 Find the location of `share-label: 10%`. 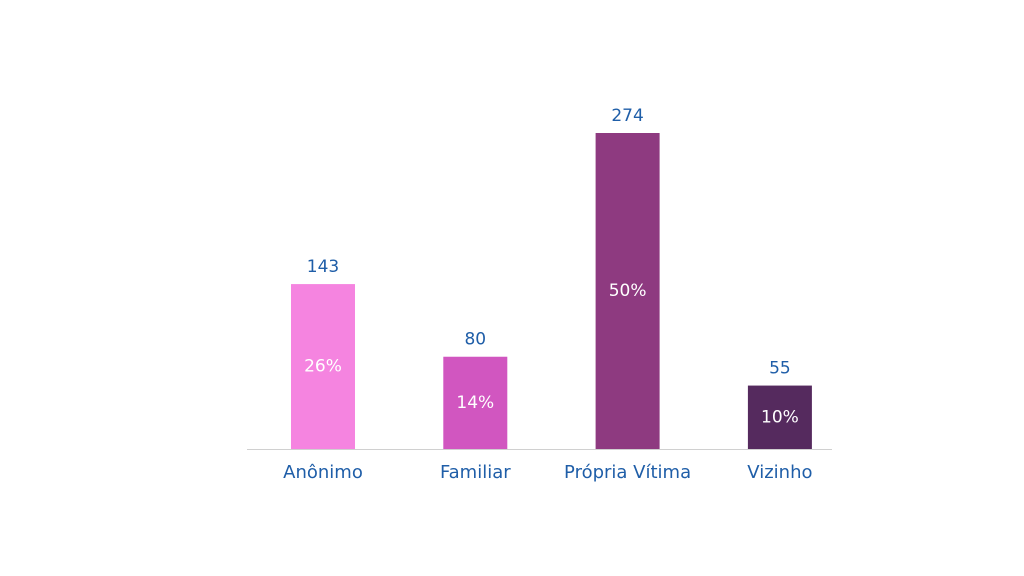

share-label: 10% is located at coordinates (780, 417).